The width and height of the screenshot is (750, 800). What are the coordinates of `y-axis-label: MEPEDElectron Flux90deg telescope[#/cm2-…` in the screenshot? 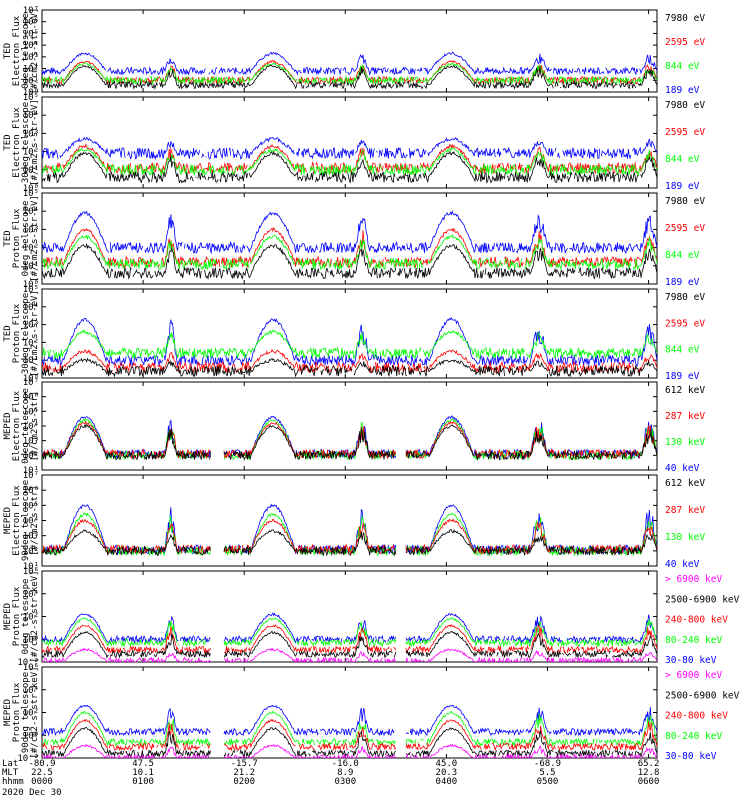 It's located at (21, 520).